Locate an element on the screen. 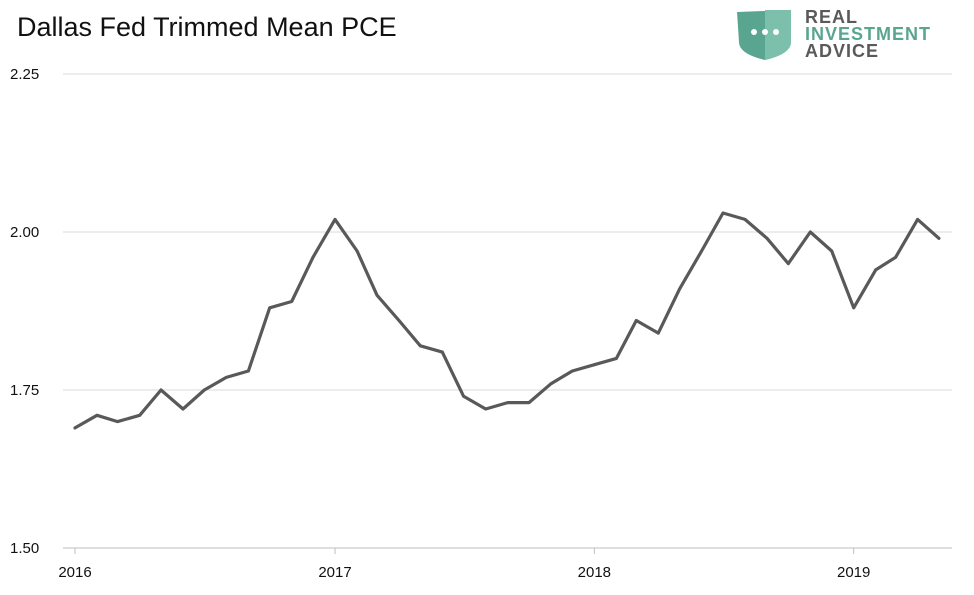 This screenshot has height=595, width=974. x-tick-label: 2017 is located at coordinates (334, 572).